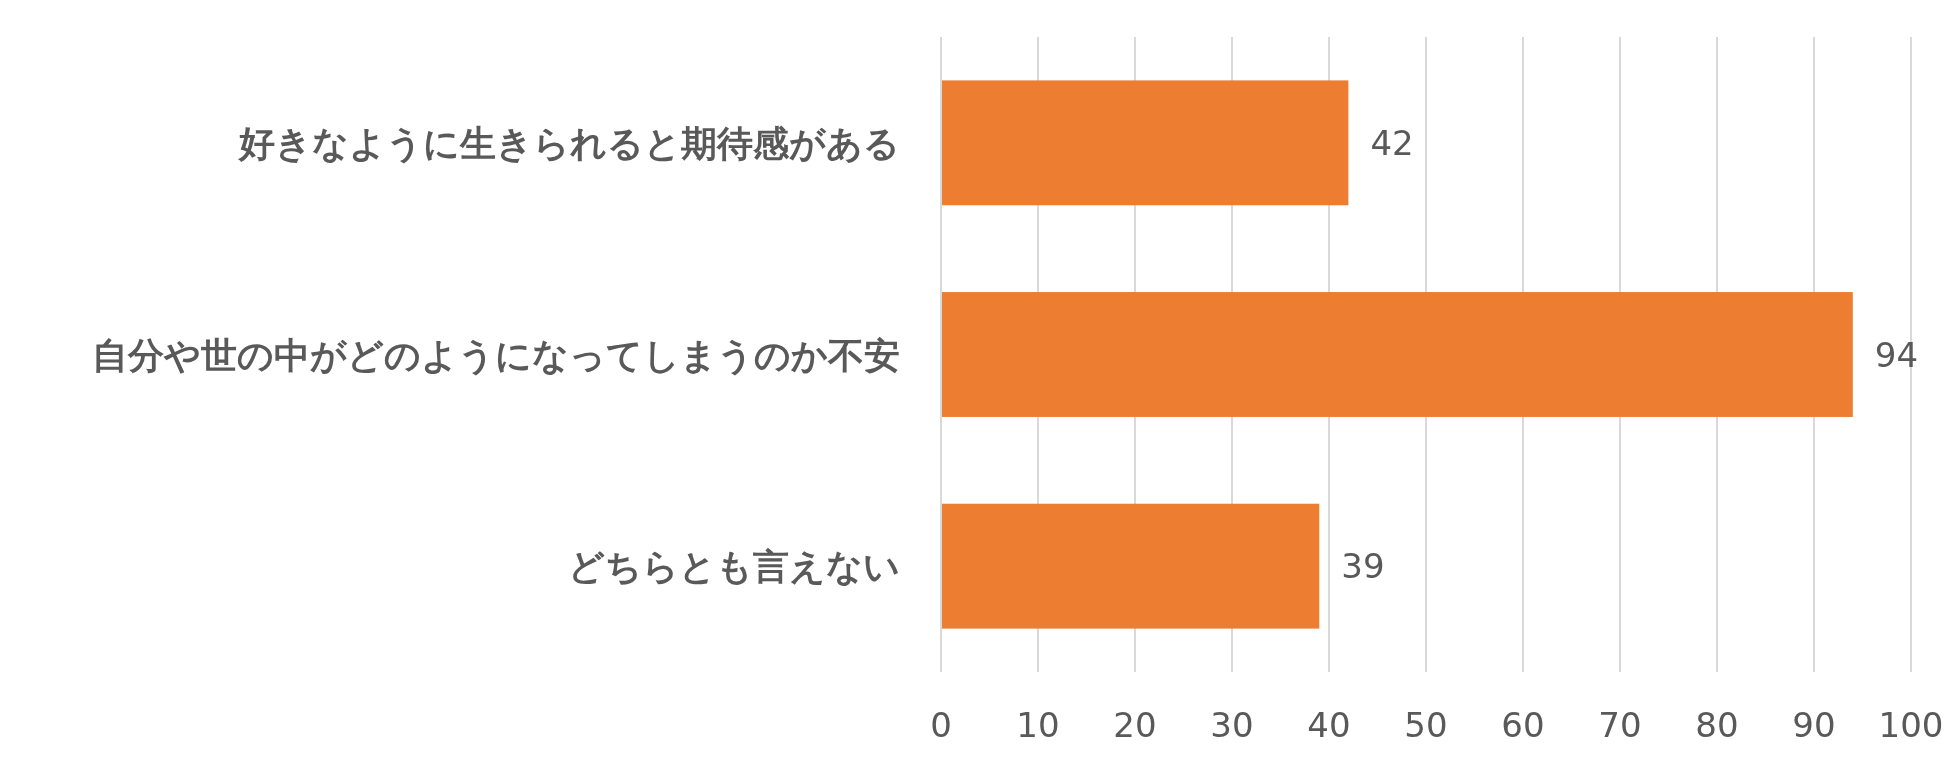 Image resolution: width=1950 pixels, height=760 pixels. I want to click on x-tick-label: 80, so click(1717, 725).